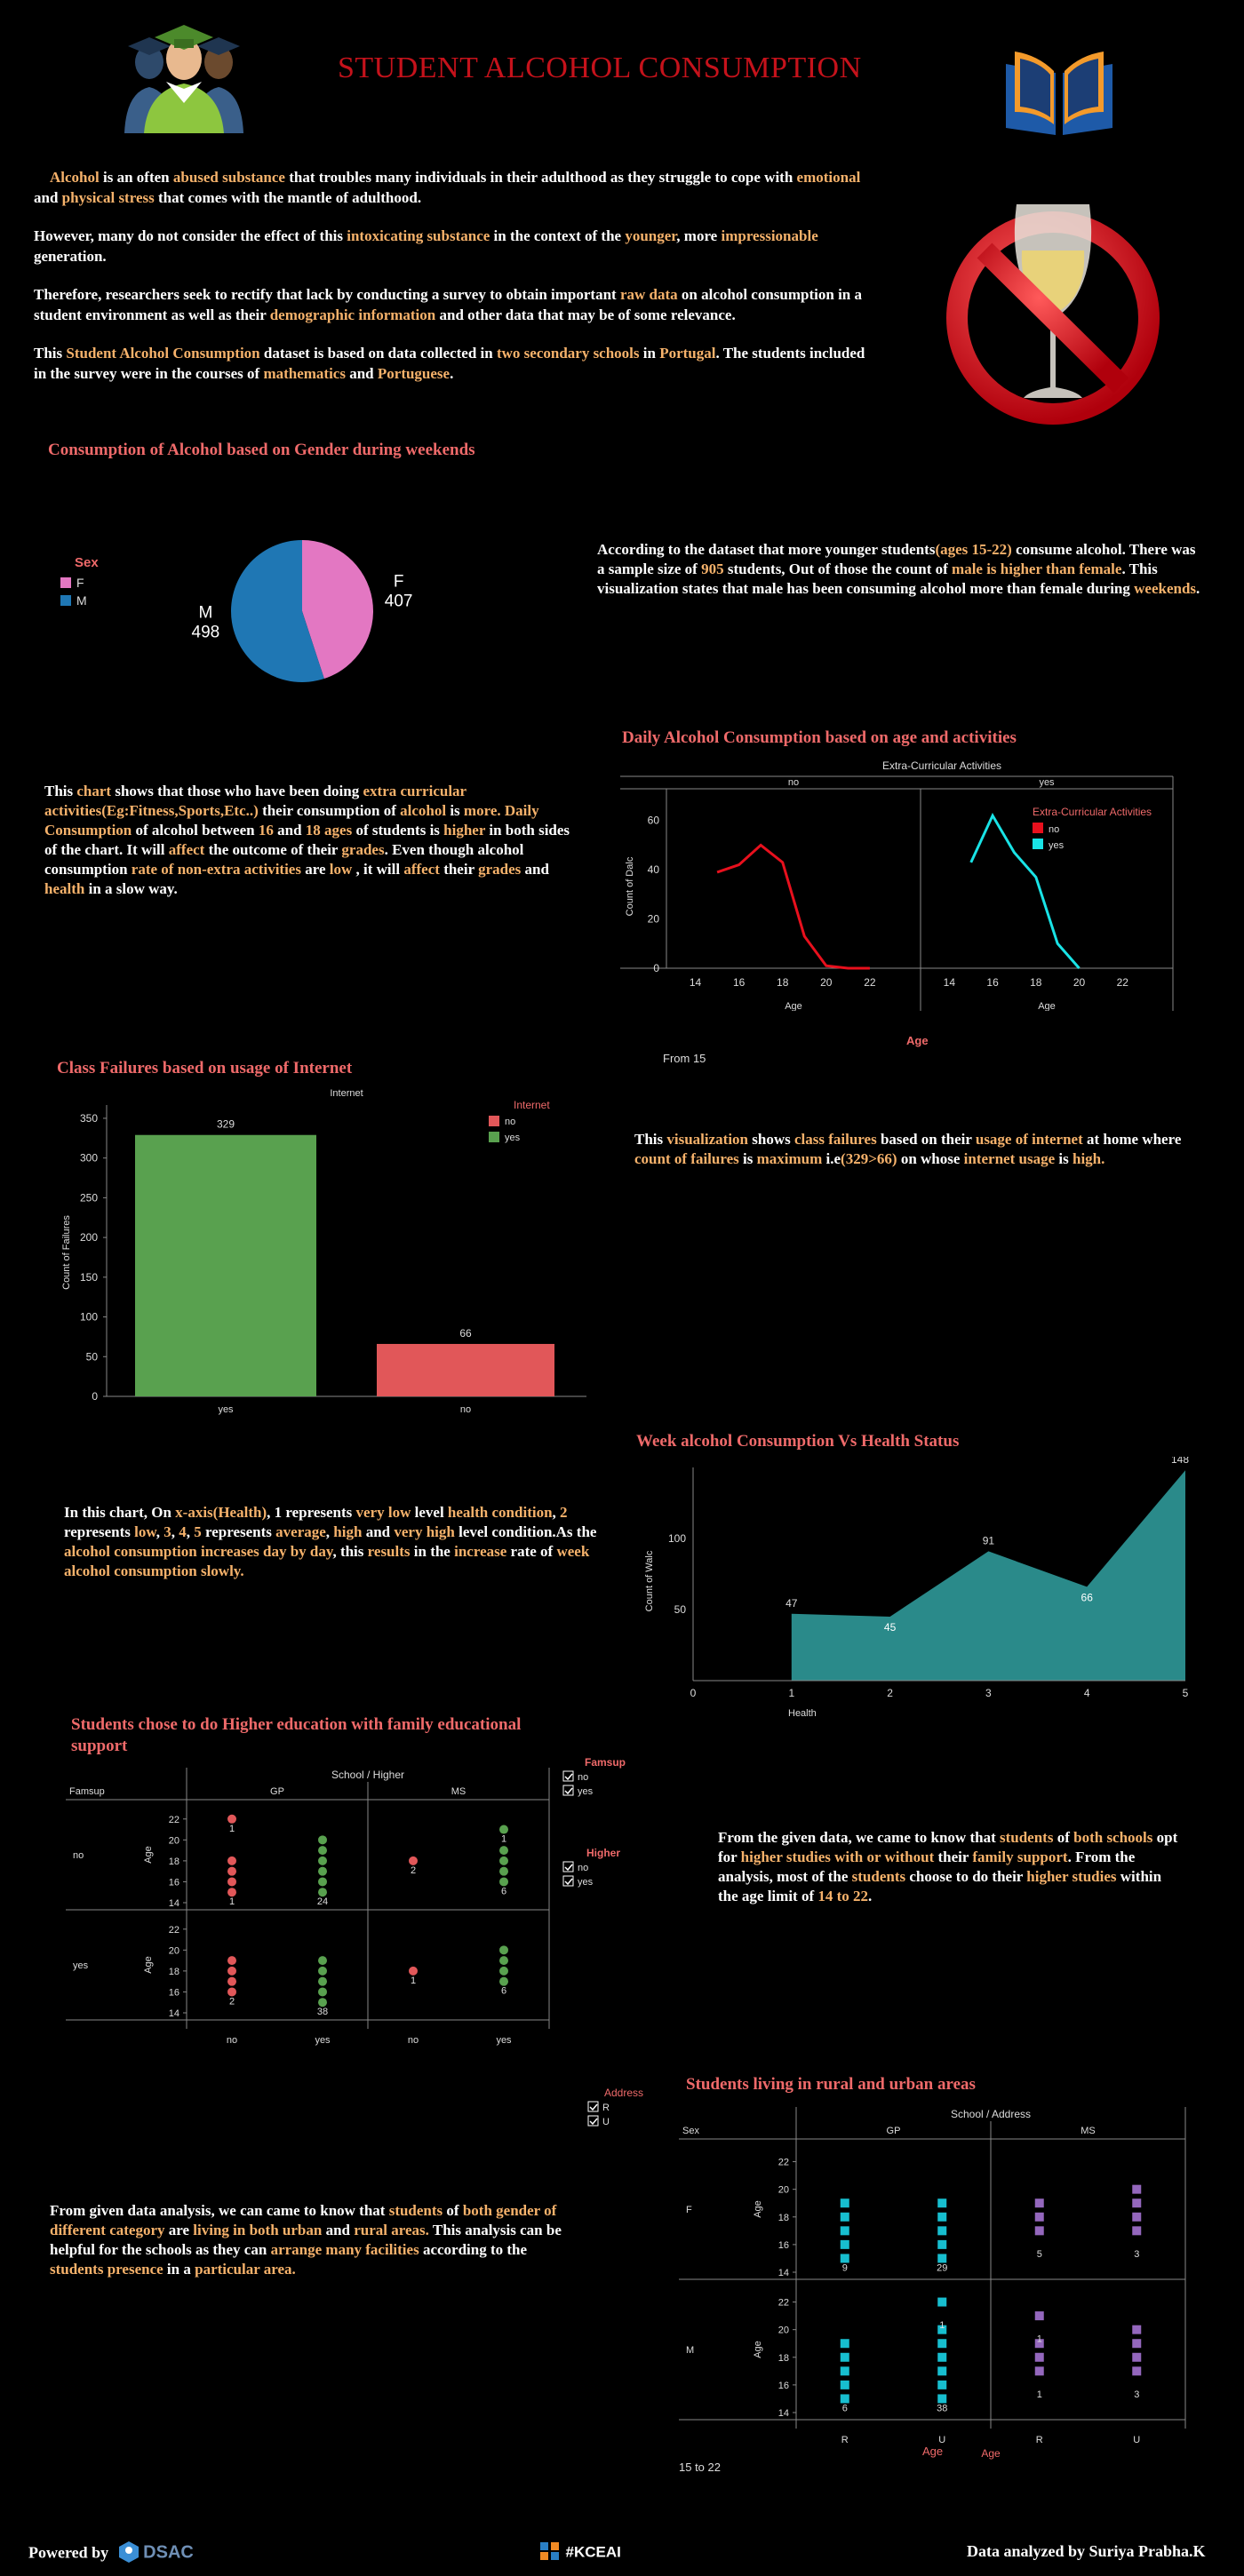 The width and height of the screenshot is (1244, 2576). What do you see at coordinates (827, 982) in the screenshot?
I see `line-x-tick: 20` at bounding box center [827, 982].